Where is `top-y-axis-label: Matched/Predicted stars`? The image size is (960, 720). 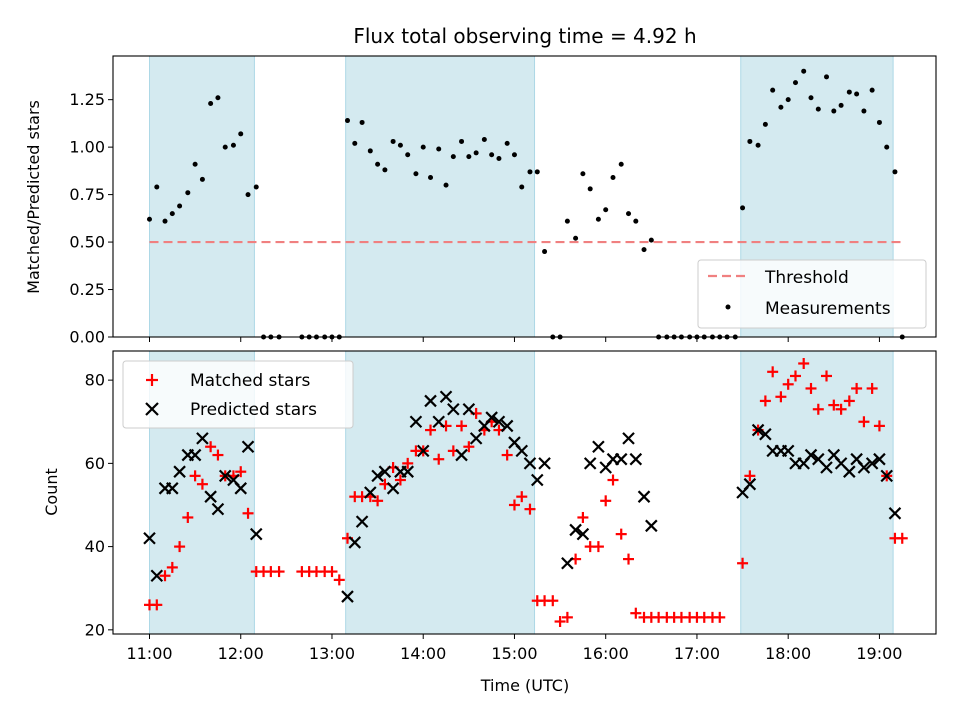 top-y-axis-label: Matched/Predicted stars is located at coordinates (33, 197).